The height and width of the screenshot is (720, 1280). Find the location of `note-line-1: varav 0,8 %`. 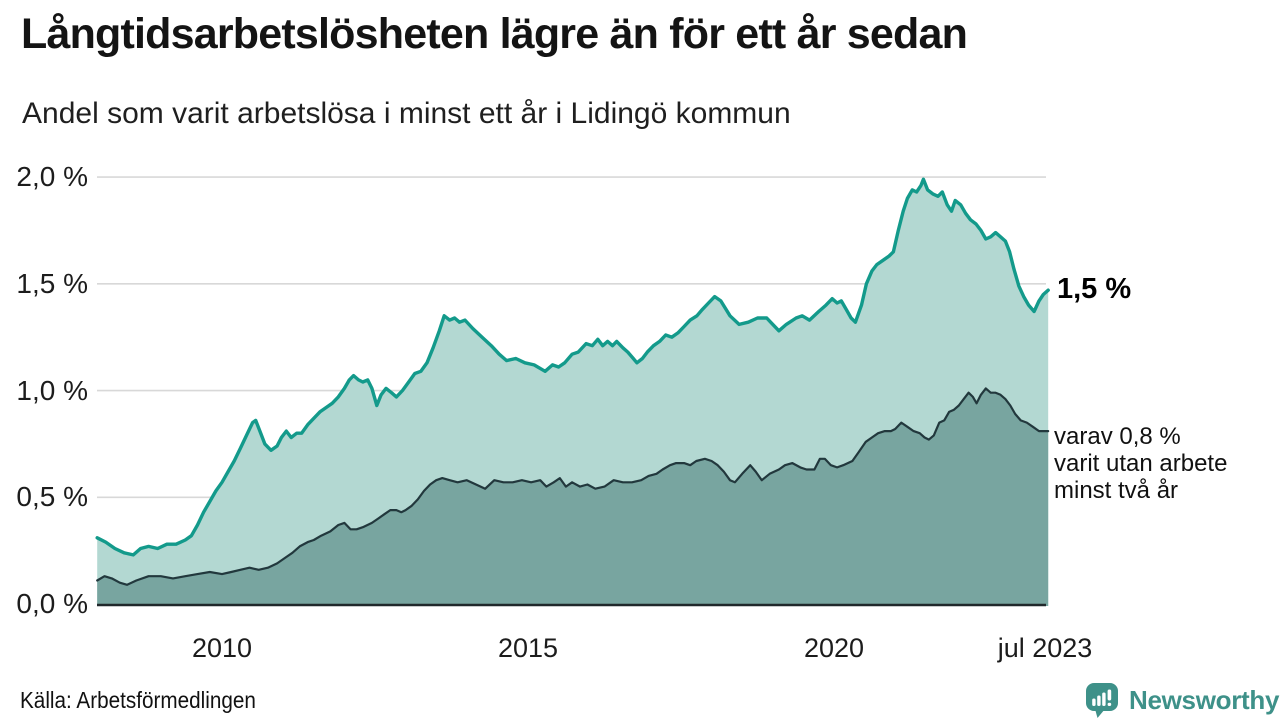

note-line-1: varav 0,8 % is located at coordinates (1117, 436).